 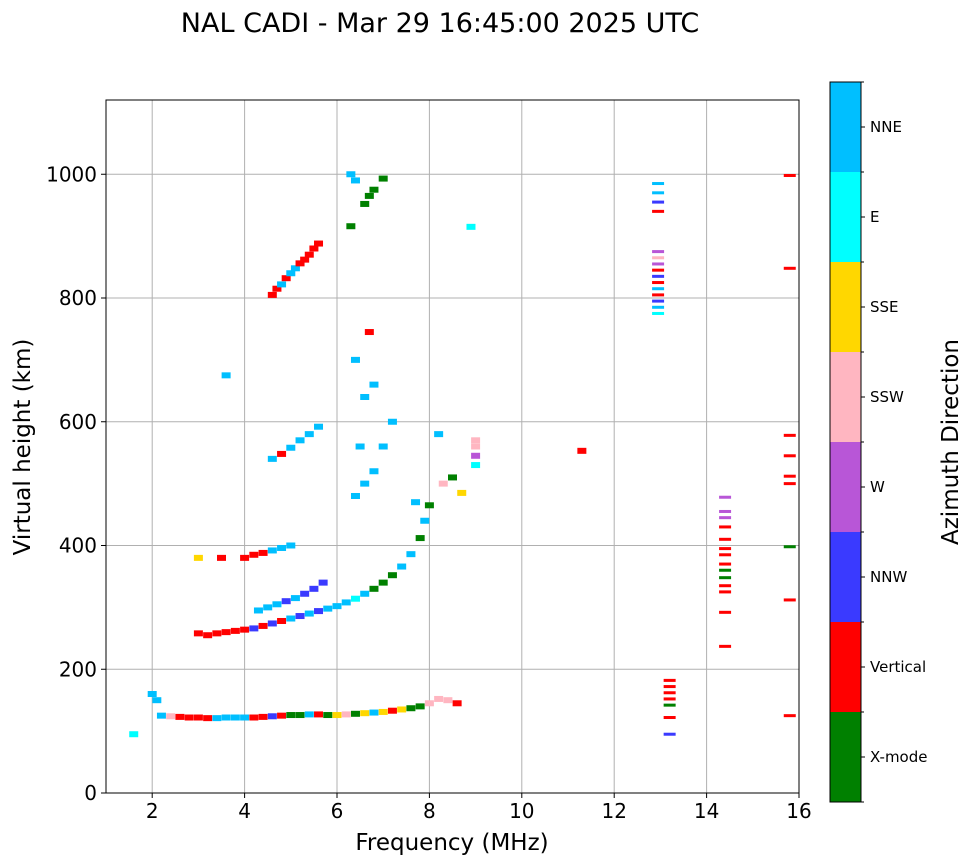 What do you see at coordinates (951, 442) in the screenshot?
I see `colorbar-label: Azimuth Direction` at bounding box center [951, 442].